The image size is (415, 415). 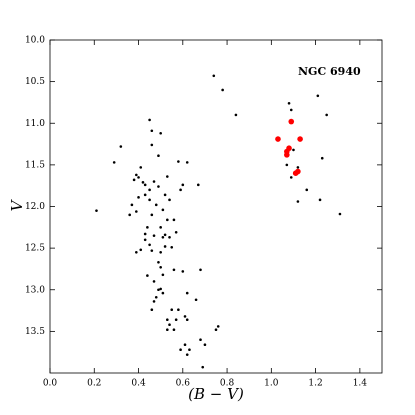 What do you see at coordinates (360, 384) in the screenshot?
I see `x-tick-label: 1.4` at bounding box center [360, 384].